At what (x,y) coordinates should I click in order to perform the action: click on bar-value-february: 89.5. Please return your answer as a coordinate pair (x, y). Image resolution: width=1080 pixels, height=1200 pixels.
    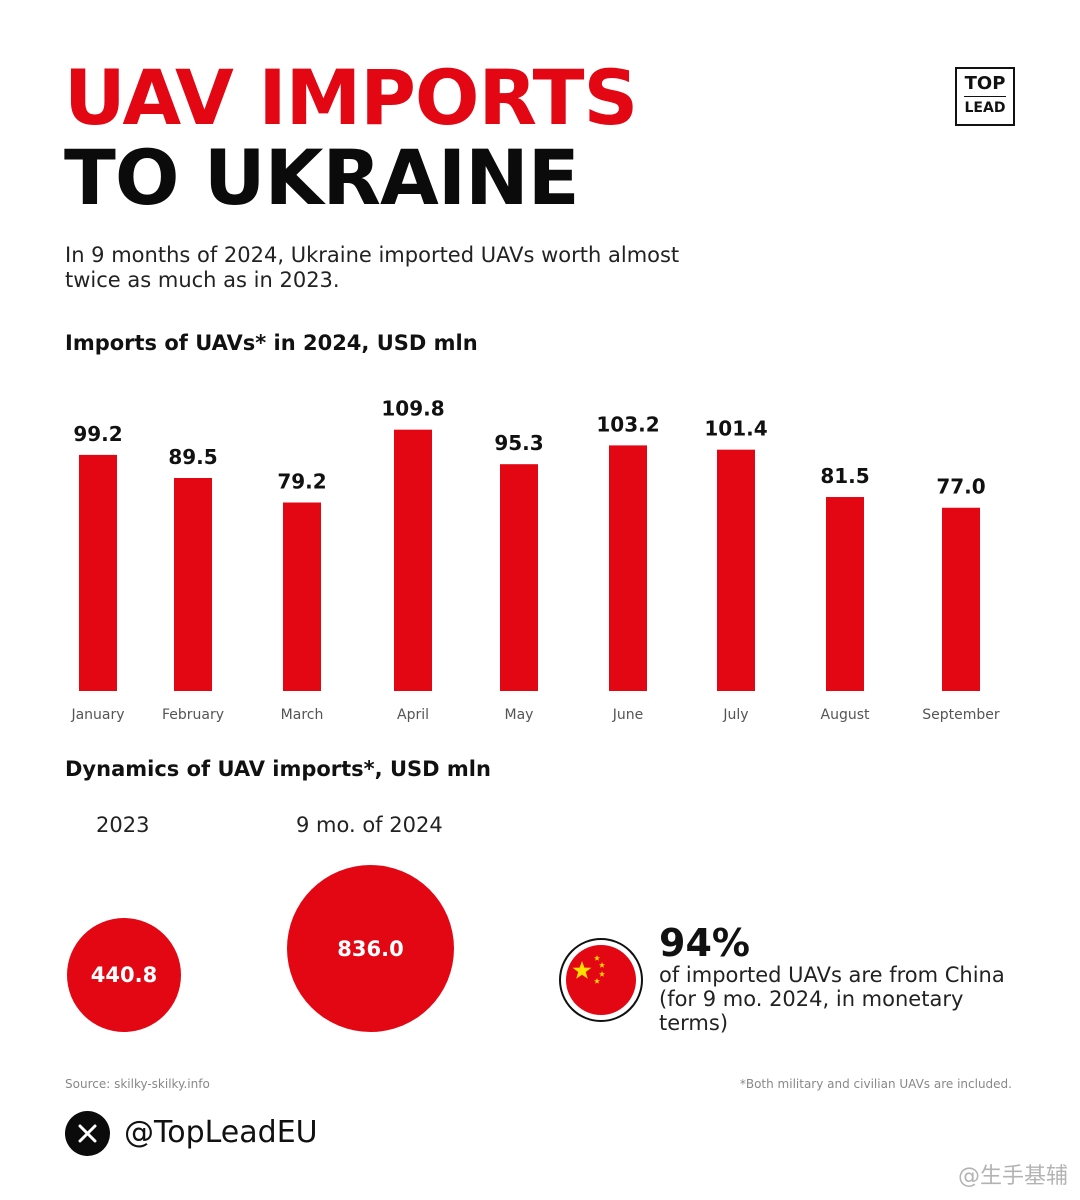
    Looking at the image, I should click on (192, 457).